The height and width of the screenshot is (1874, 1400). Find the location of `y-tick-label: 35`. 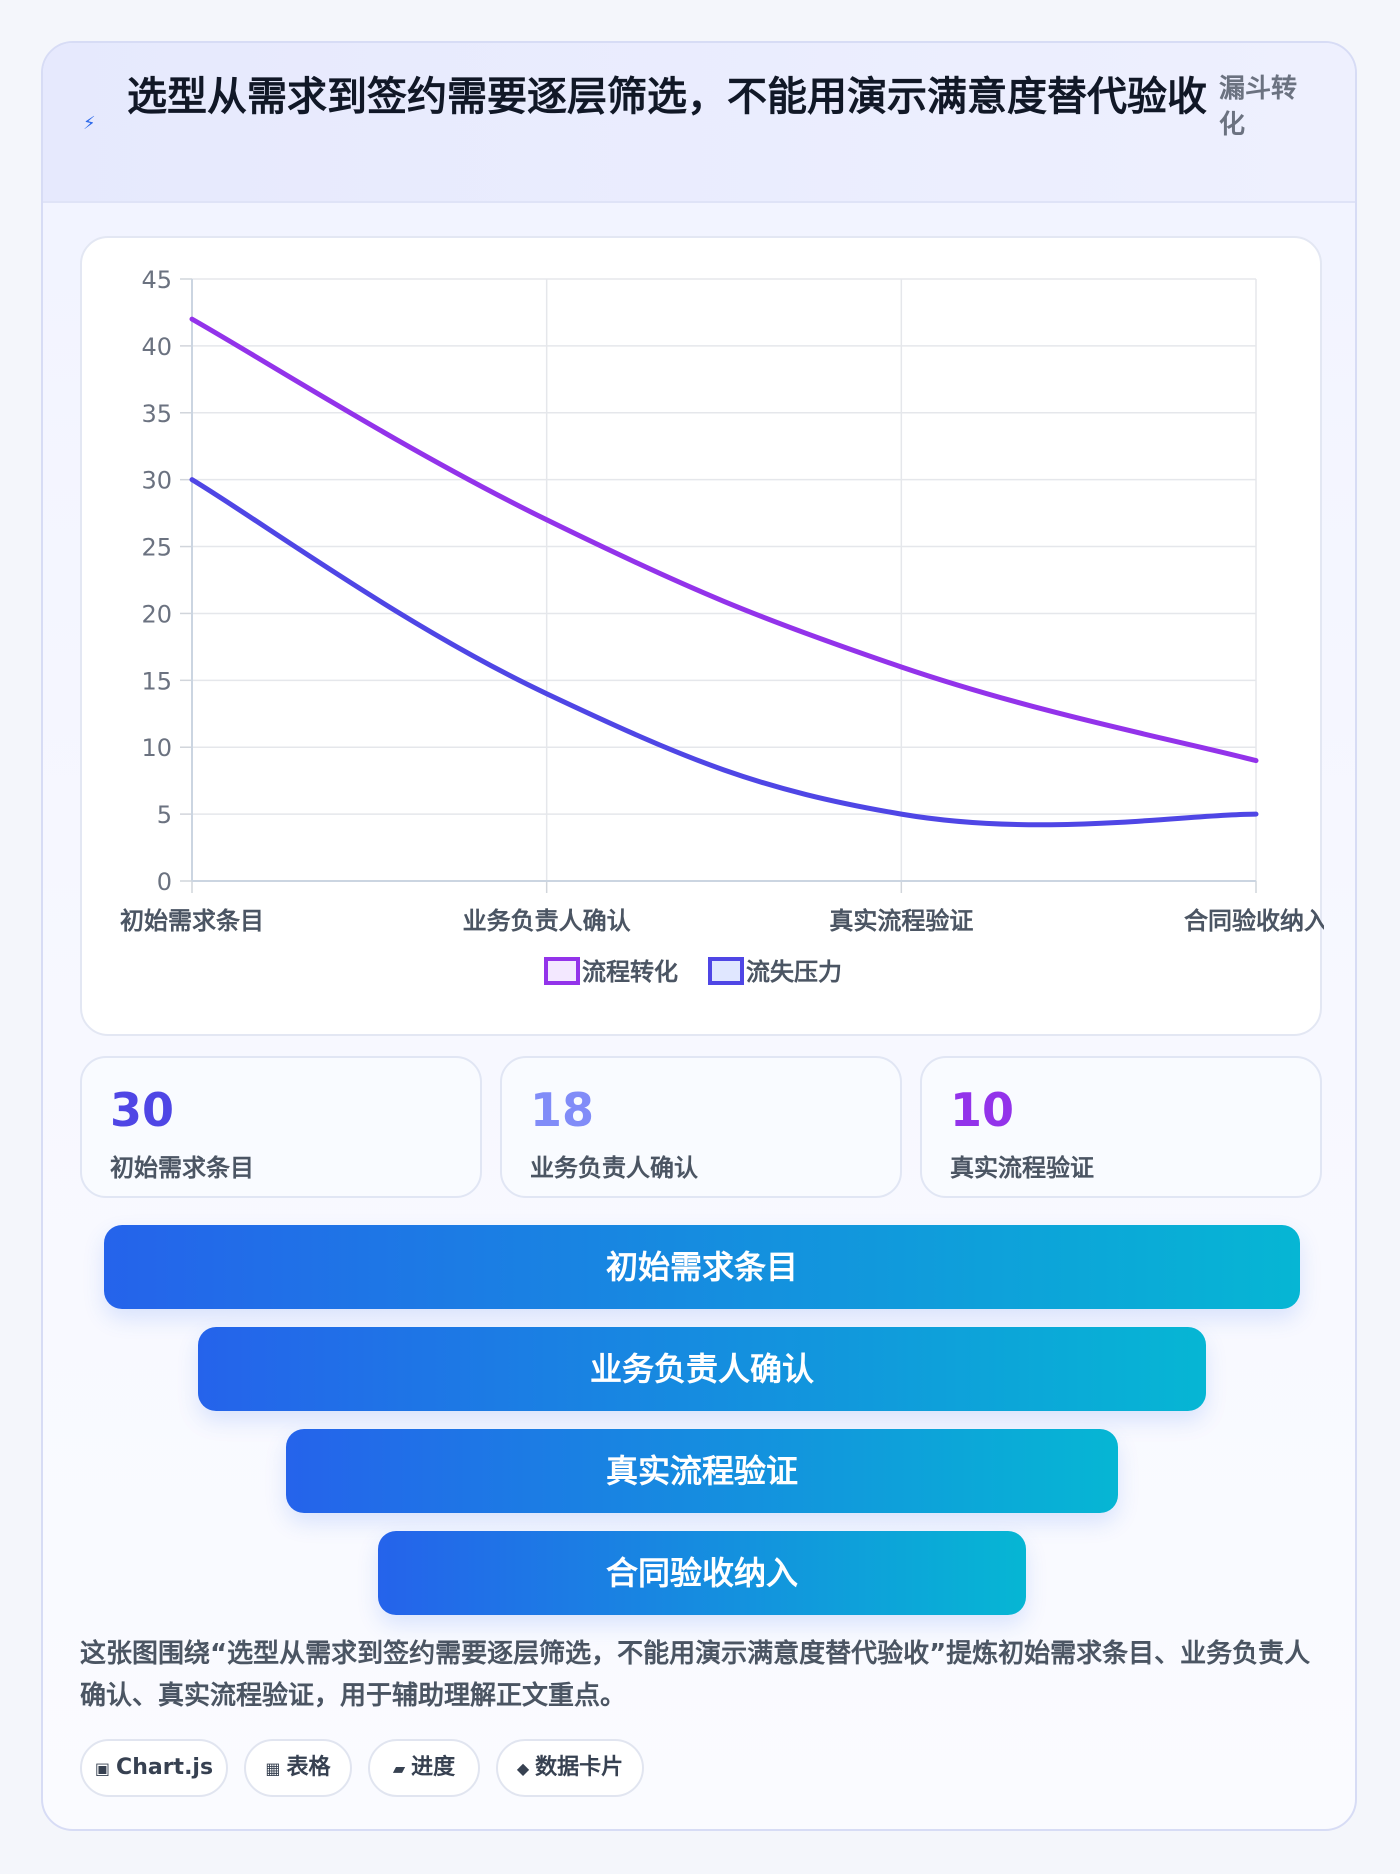

y-tick-label: 35 is located at coordinates (156, 414).